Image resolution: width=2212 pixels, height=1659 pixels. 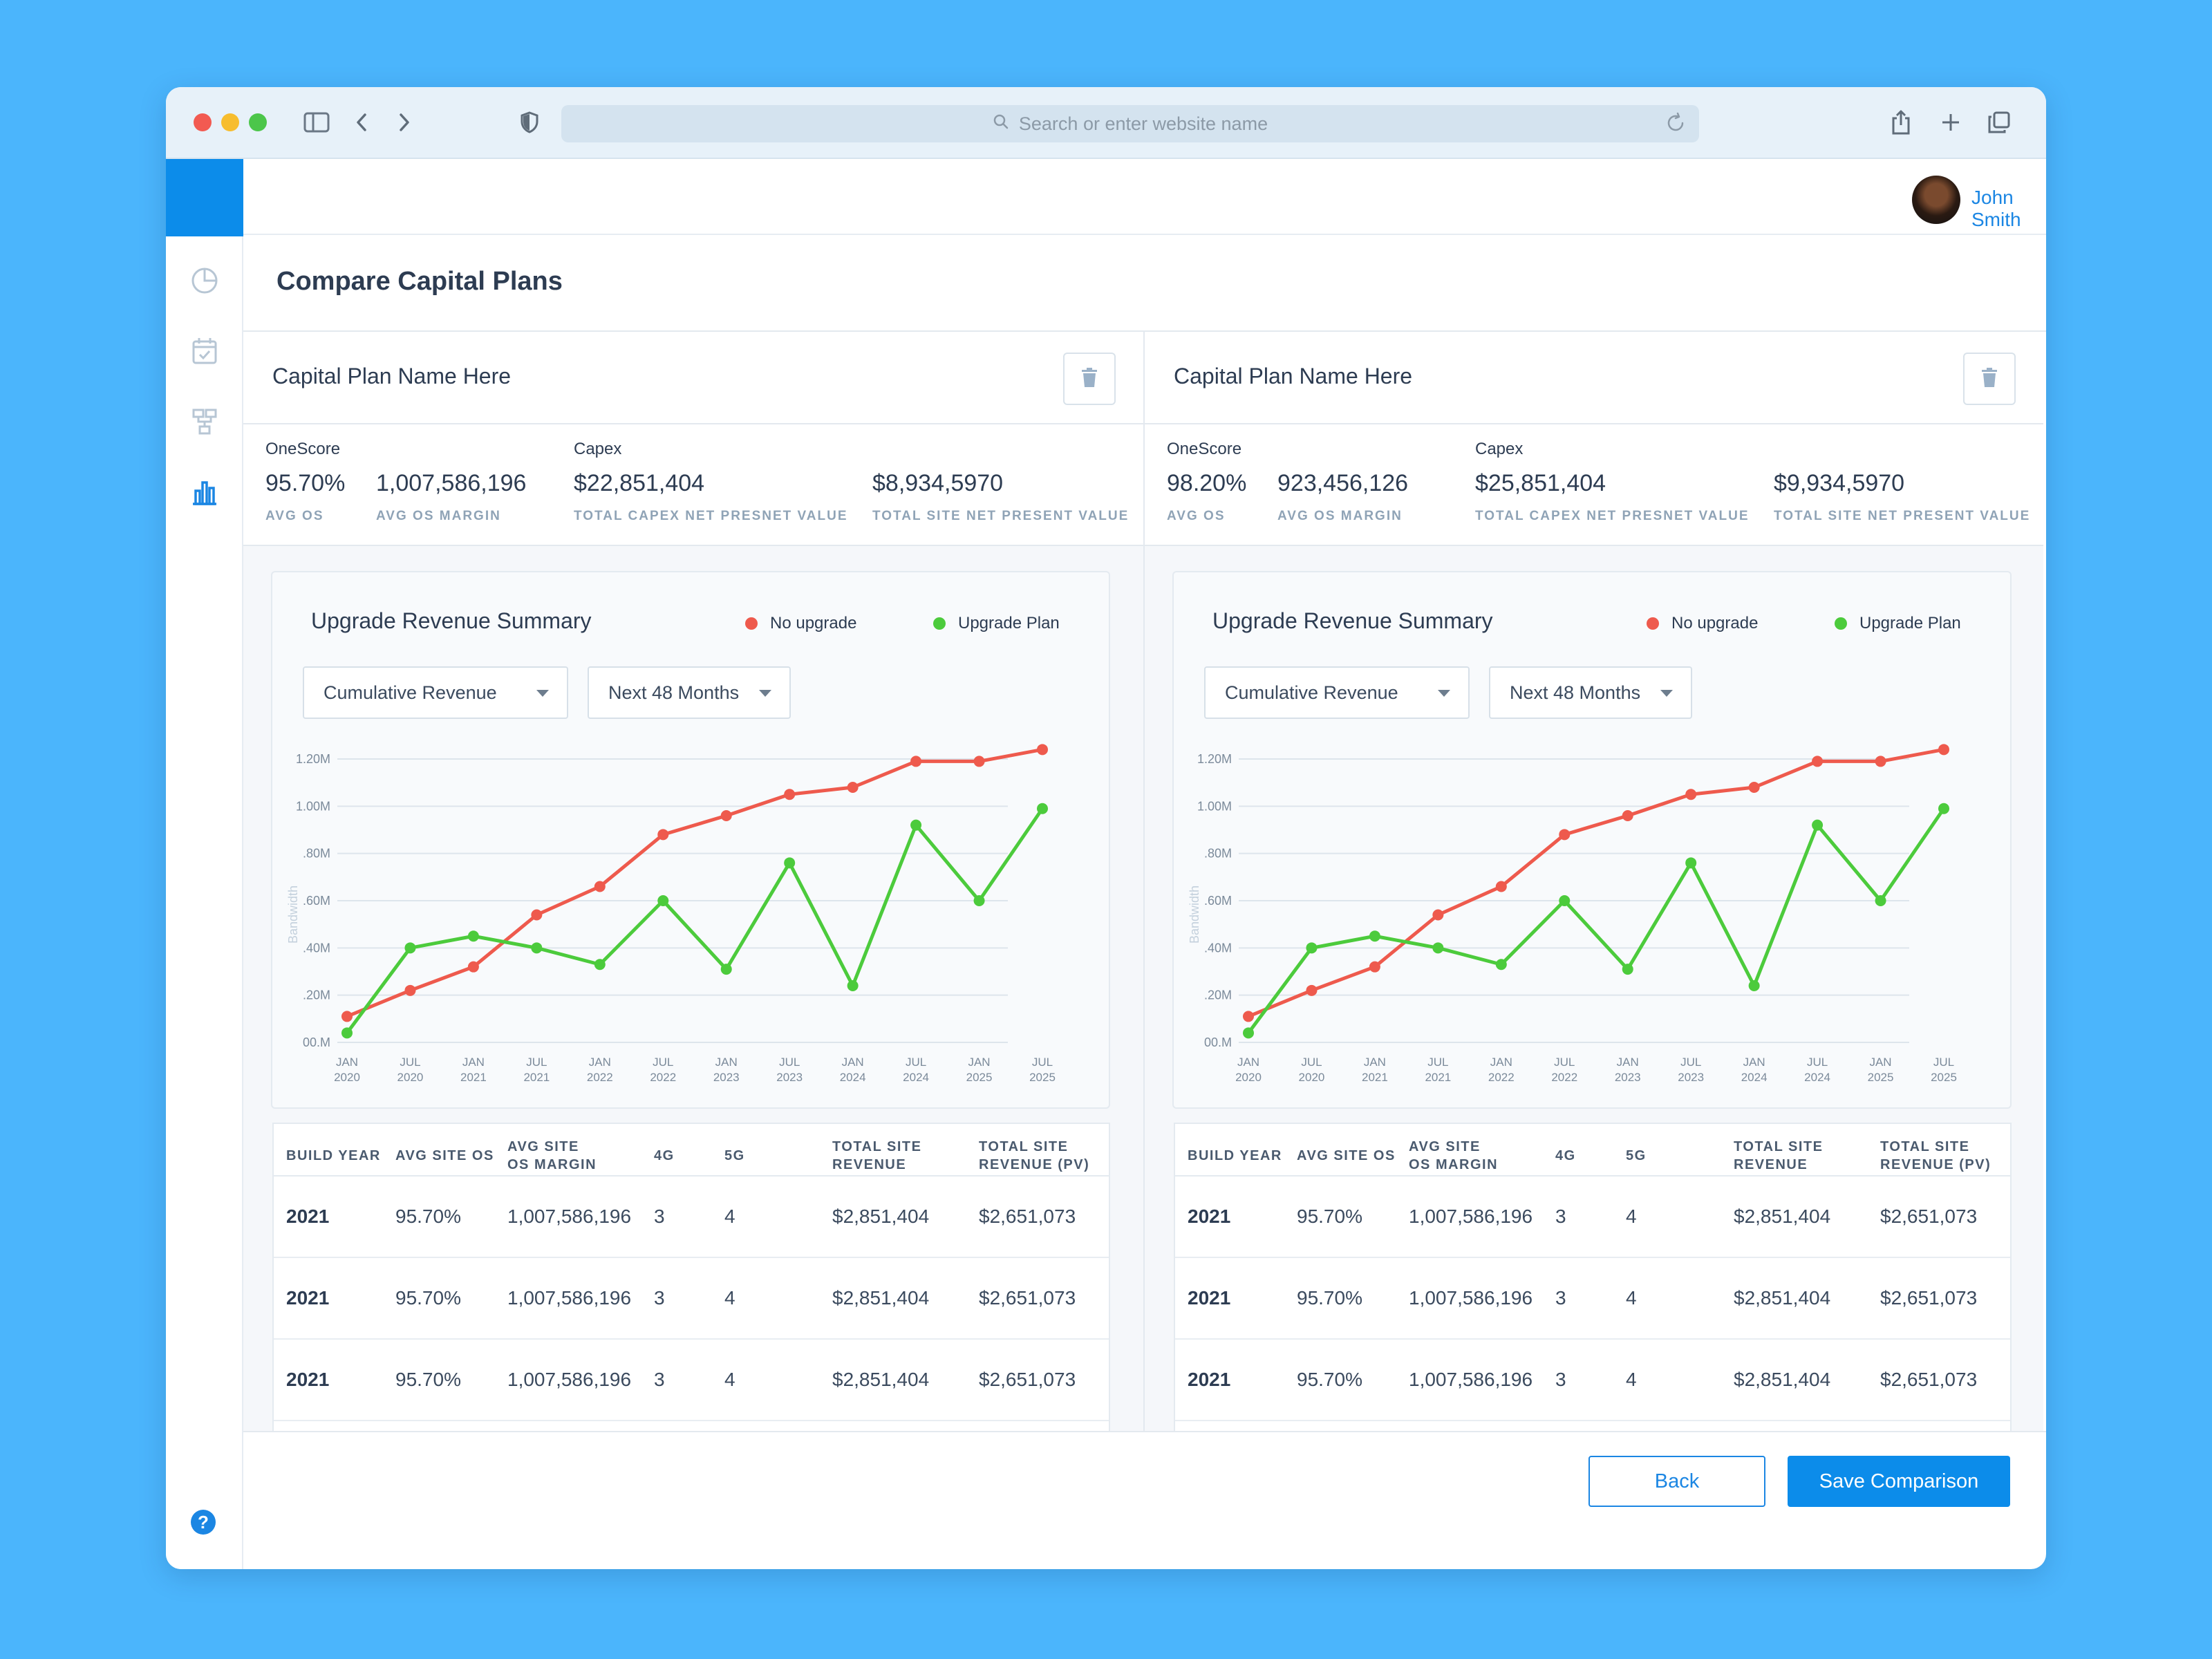 What do you see at coordinates (452, 483) in the screenshot?
I see `avg-os-margin-value: 1,007,586,196` at bounding box center [452, 483].